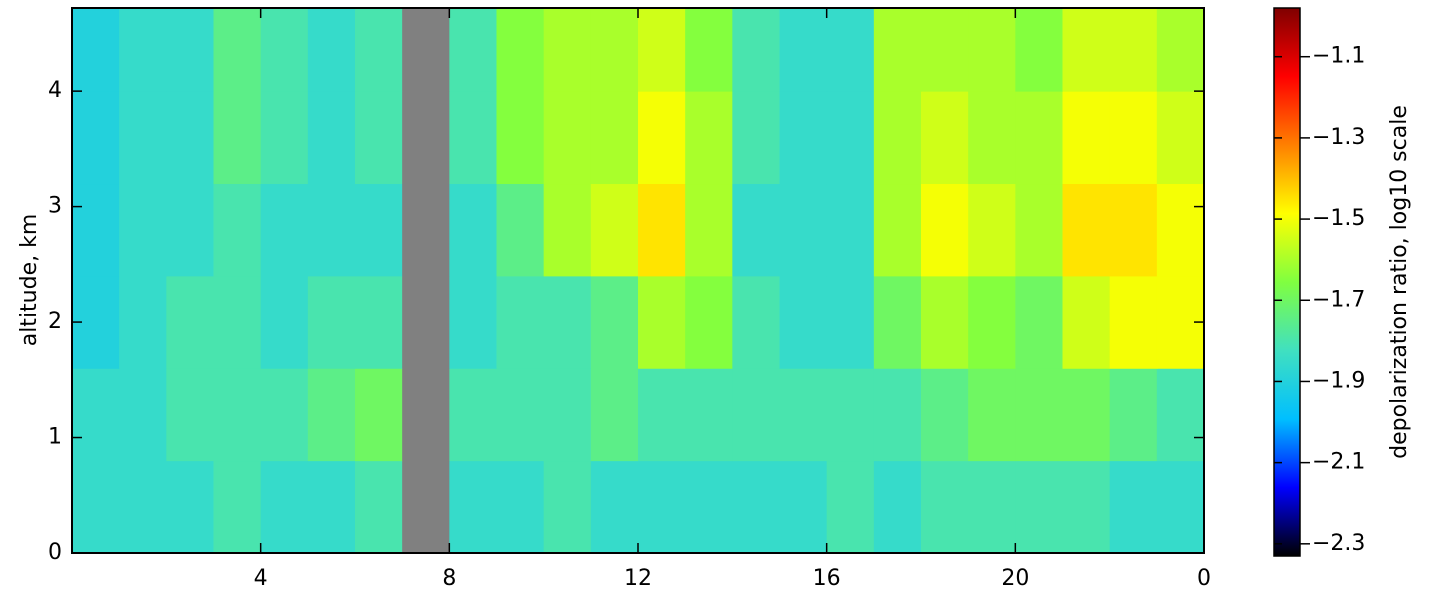  What do you see at coordinates (55, 321) in the screenshot?
I see `y-tick-label: 2` at bounding box center [55, 321].